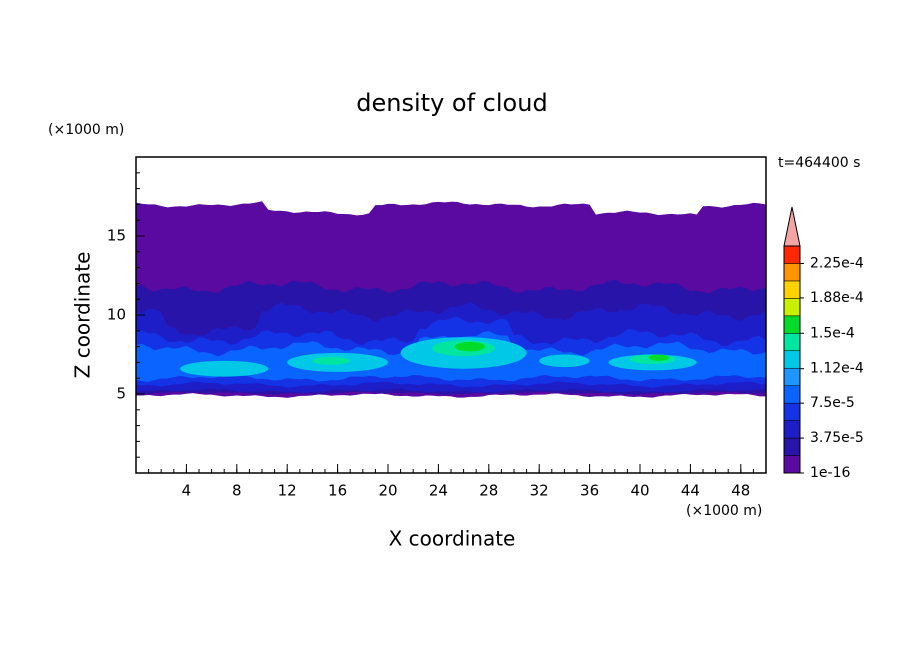 Image resolution: width=904 pixels, height=654 pixels. Describe the element at coordinates (639, 491) in the screenshot. I see `x-tick-label: 40` at that location.